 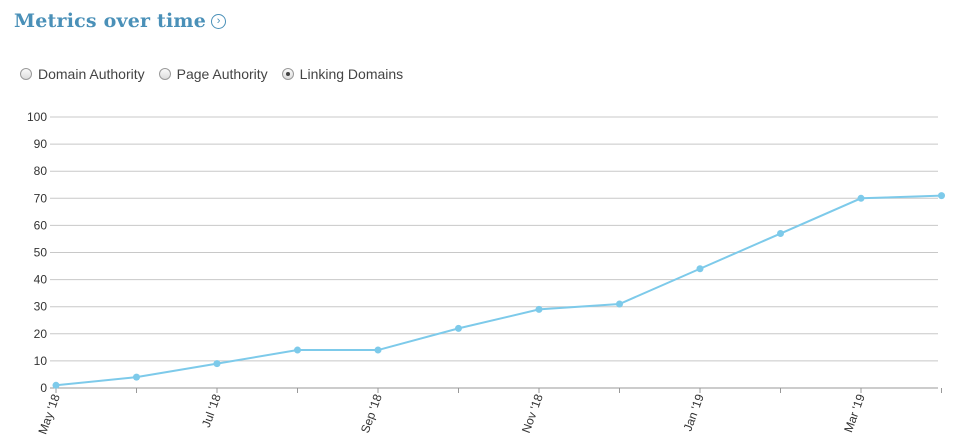 What do you see at coordinates (222, 74) in the screenshot?
I see `radio-label: Page Authority` at bounding box center [222, 74].